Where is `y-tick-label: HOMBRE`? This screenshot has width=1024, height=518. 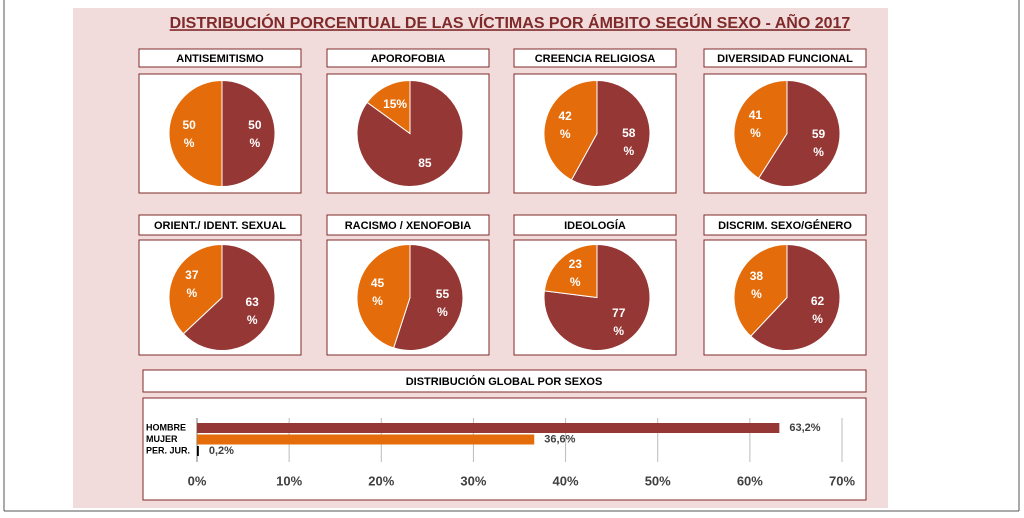 y-tick-label: HOMBRE is located at coordinates (166, 427).